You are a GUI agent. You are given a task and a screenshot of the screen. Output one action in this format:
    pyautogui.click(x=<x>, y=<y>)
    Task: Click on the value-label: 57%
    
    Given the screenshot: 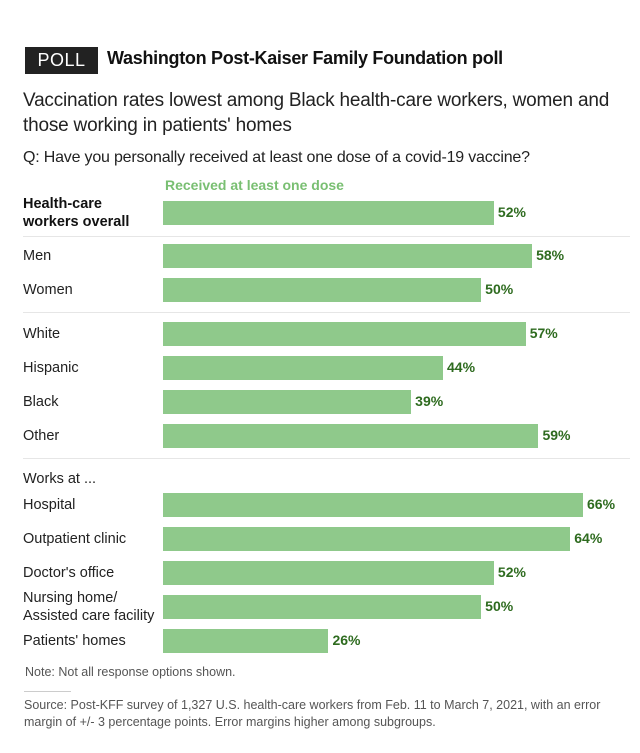 What is the action you would take?
    pyautogui.click(x=543, y=333)
    